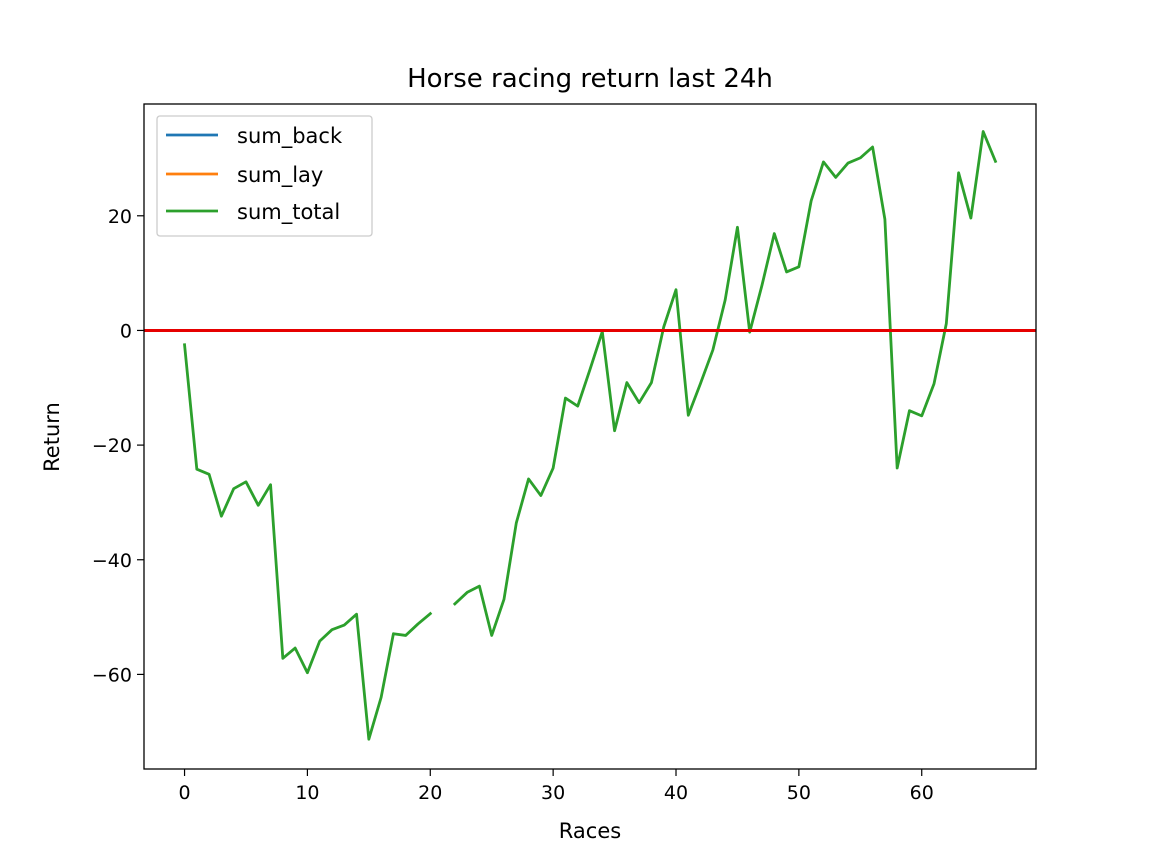 This screenshot has width=1152, height=864. Describe the element at coordinates (112, 446) in the screenshot. I see `y-tick-label: −20` at that location.